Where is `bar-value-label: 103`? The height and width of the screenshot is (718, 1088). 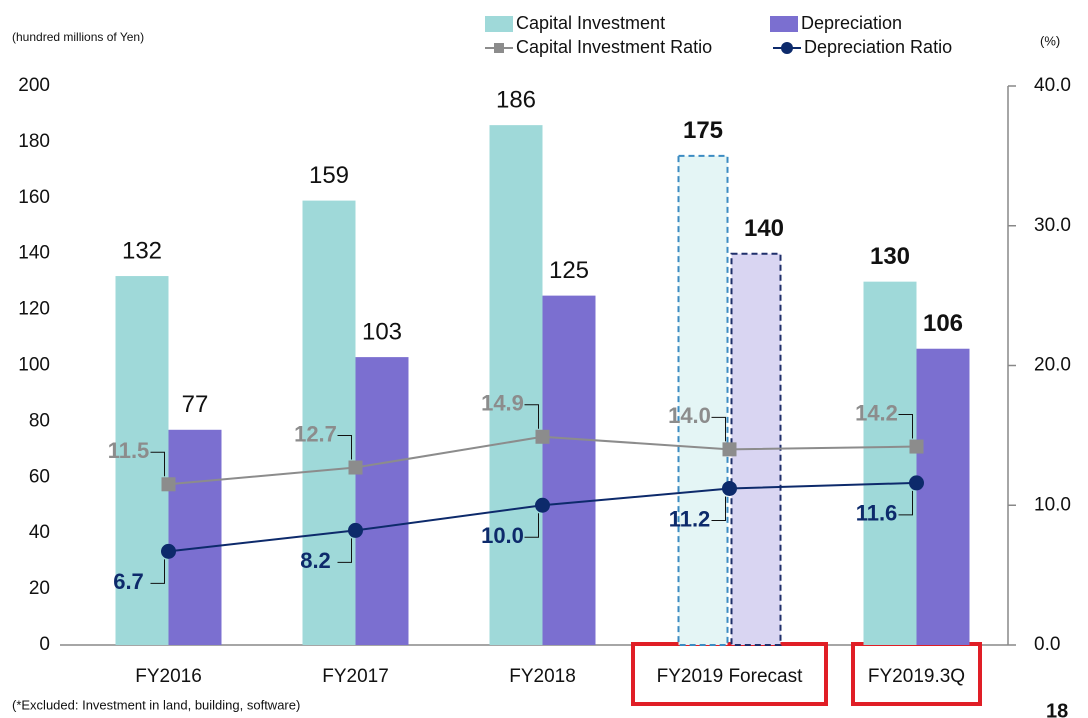
bar-value-label: 103 is located at coordinates (382, 331).